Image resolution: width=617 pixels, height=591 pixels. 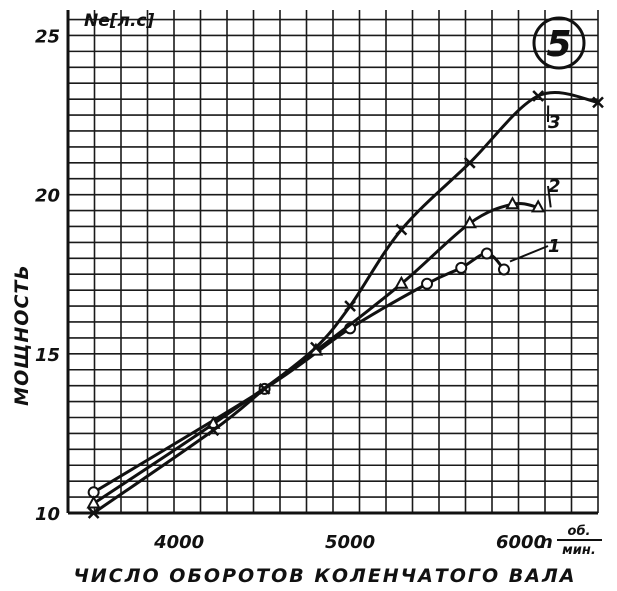 What do you see at coordinates (178, 542) in the screenshot?
I see `x-tick-label: 4000` at bounding box center [178, 542].